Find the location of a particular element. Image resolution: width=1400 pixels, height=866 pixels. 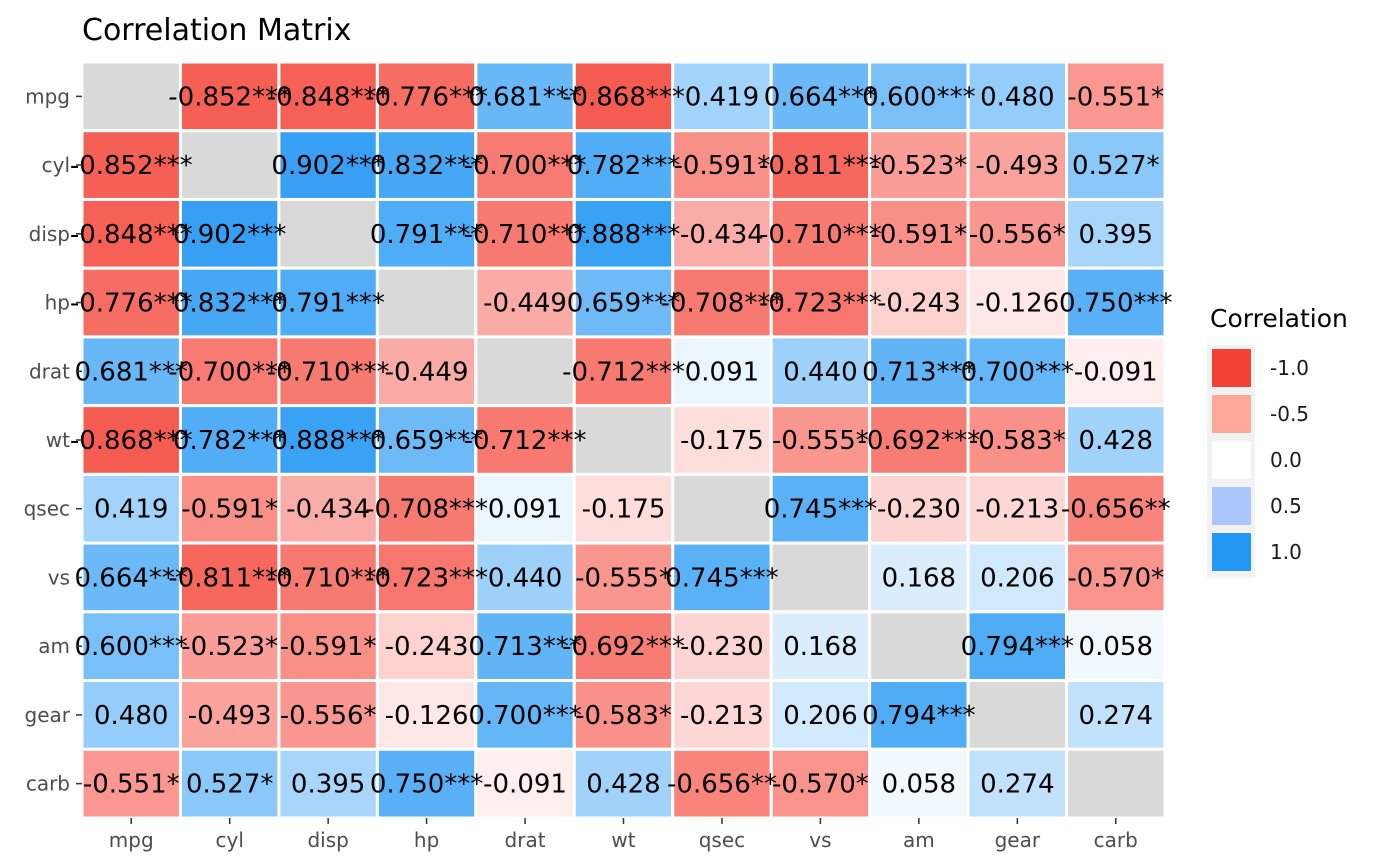

cell-label-cyl-vs: -0.811*** is located at coordinates (820, 166).